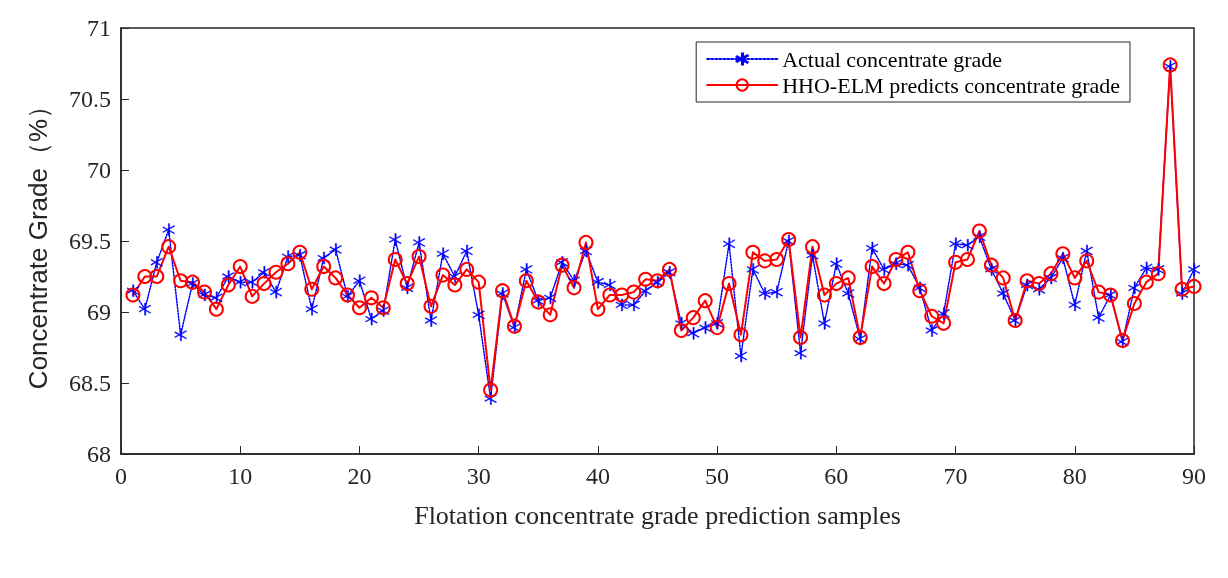 The image size is (1228, 578). Describe the element at coordinates (38, 241) in the screenshot. I see `y-axis-title: Concentrate Grade（%）` at that location.